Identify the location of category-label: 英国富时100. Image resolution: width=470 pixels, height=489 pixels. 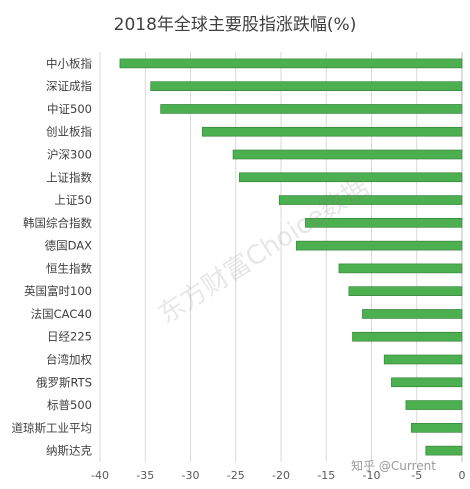
(58, 291).